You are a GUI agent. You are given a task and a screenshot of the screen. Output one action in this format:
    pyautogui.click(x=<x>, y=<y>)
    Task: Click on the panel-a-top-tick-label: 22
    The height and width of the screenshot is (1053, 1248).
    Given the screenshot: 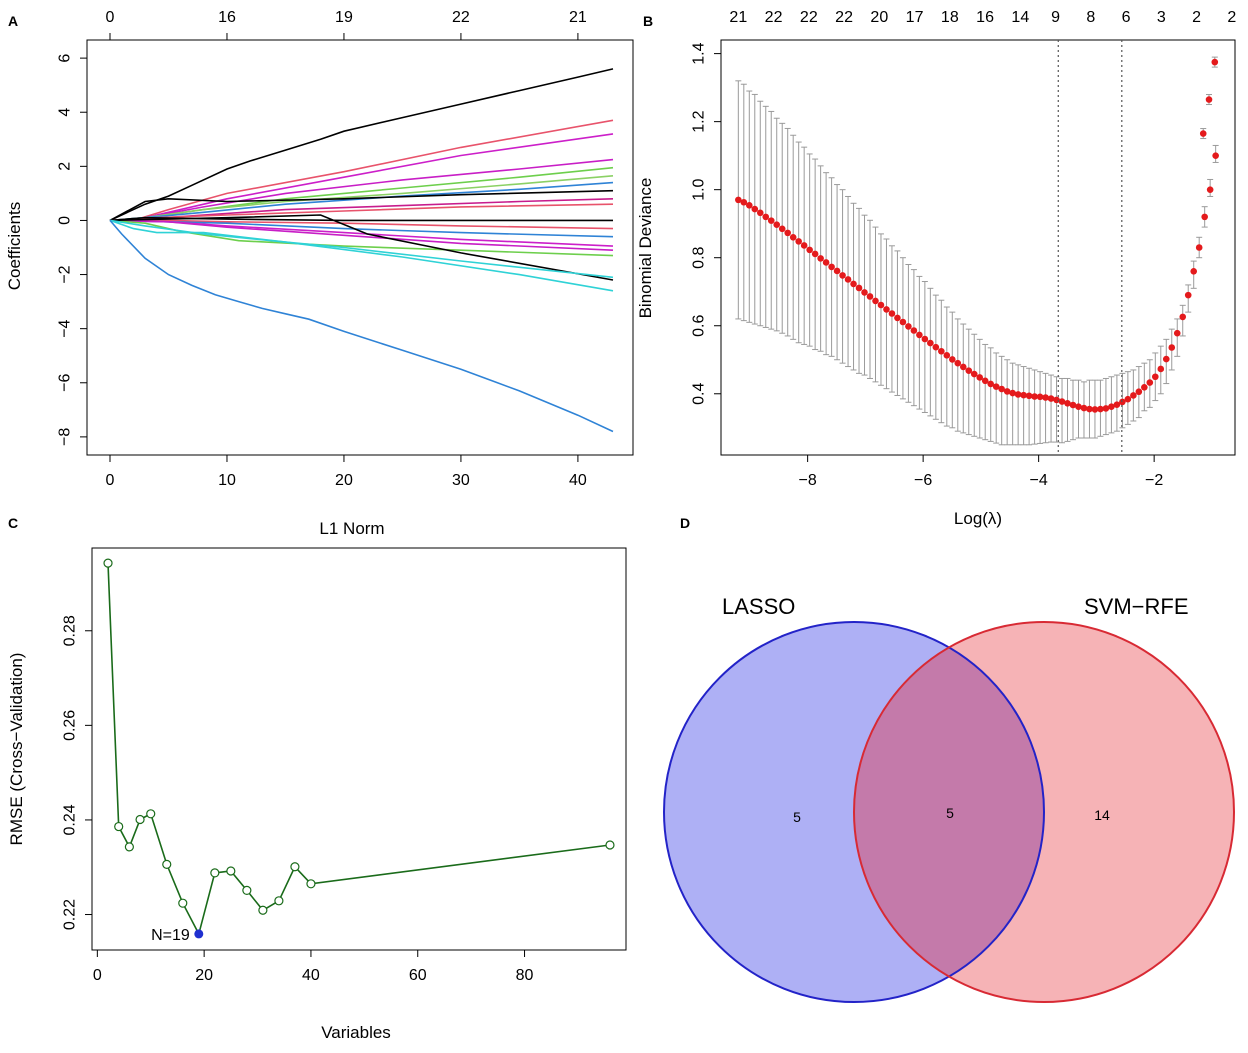 What is the action you would take?
    pyautogui.click(x=461, y=17)
    